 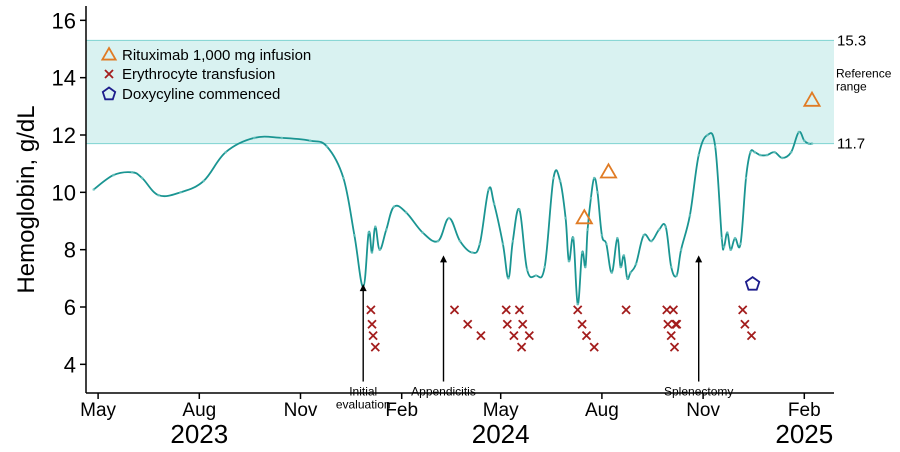 What do you see at coordinates (201, 94) in the screenshot?
I see `legend-label: Doxycyline commenced` at bounding box center [201, 94].